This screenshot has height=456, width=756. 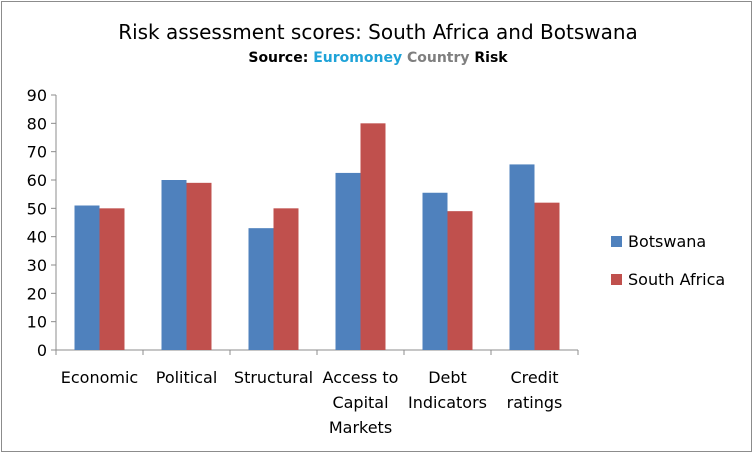 I want to click on legend-label: Botswana, so click(x=667, y=241).